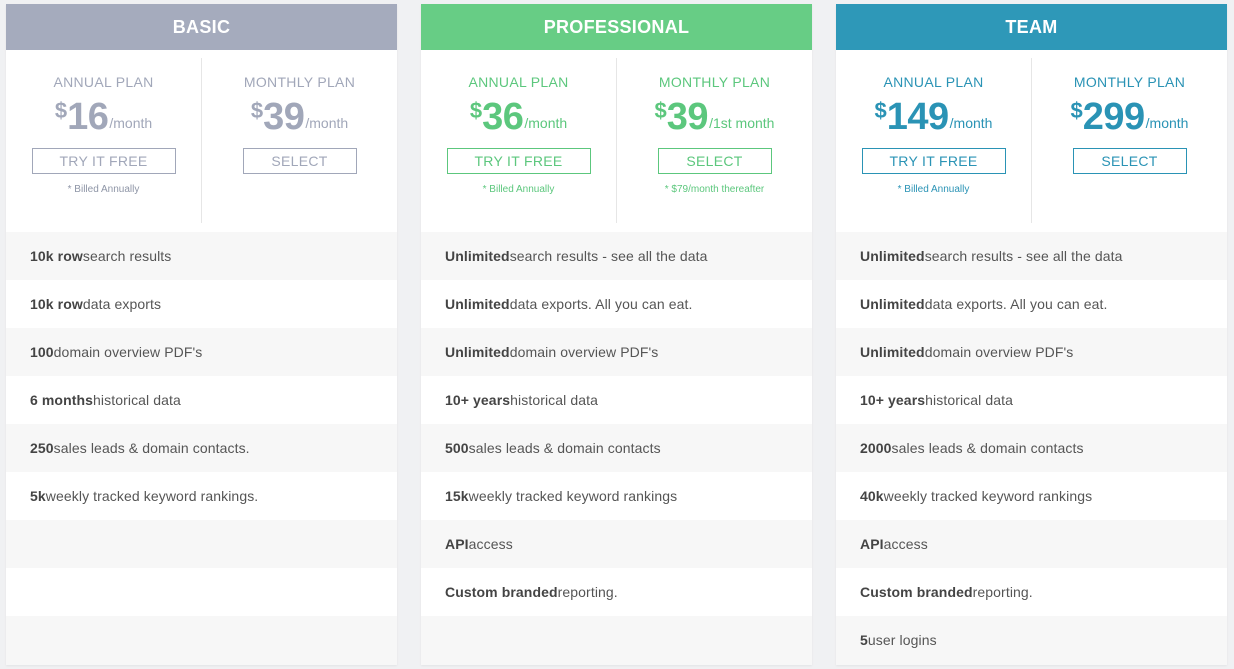 The height and width of the screenshot is (669, 1234). What do you see at coordinates (1031, 640) in the screenshot?
I see `feature-row: 5 user logins` at bounding box center [1031, 640].